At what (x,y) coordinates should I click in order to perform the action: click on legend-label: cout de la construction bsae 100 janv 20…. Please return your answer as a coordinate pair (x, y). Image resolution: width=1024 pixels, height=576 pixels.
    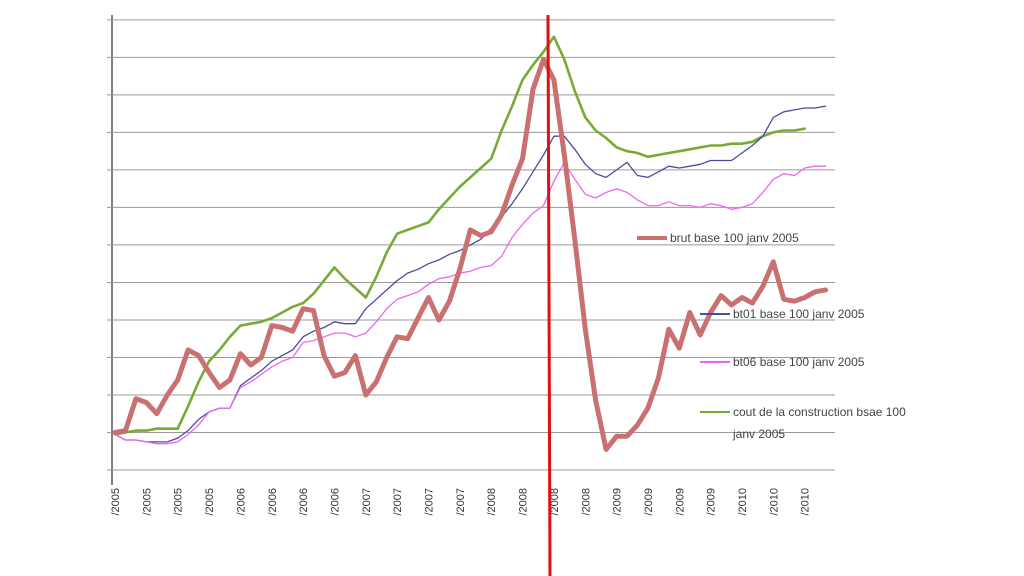
    Looking at the image, I should click on (819, 423).